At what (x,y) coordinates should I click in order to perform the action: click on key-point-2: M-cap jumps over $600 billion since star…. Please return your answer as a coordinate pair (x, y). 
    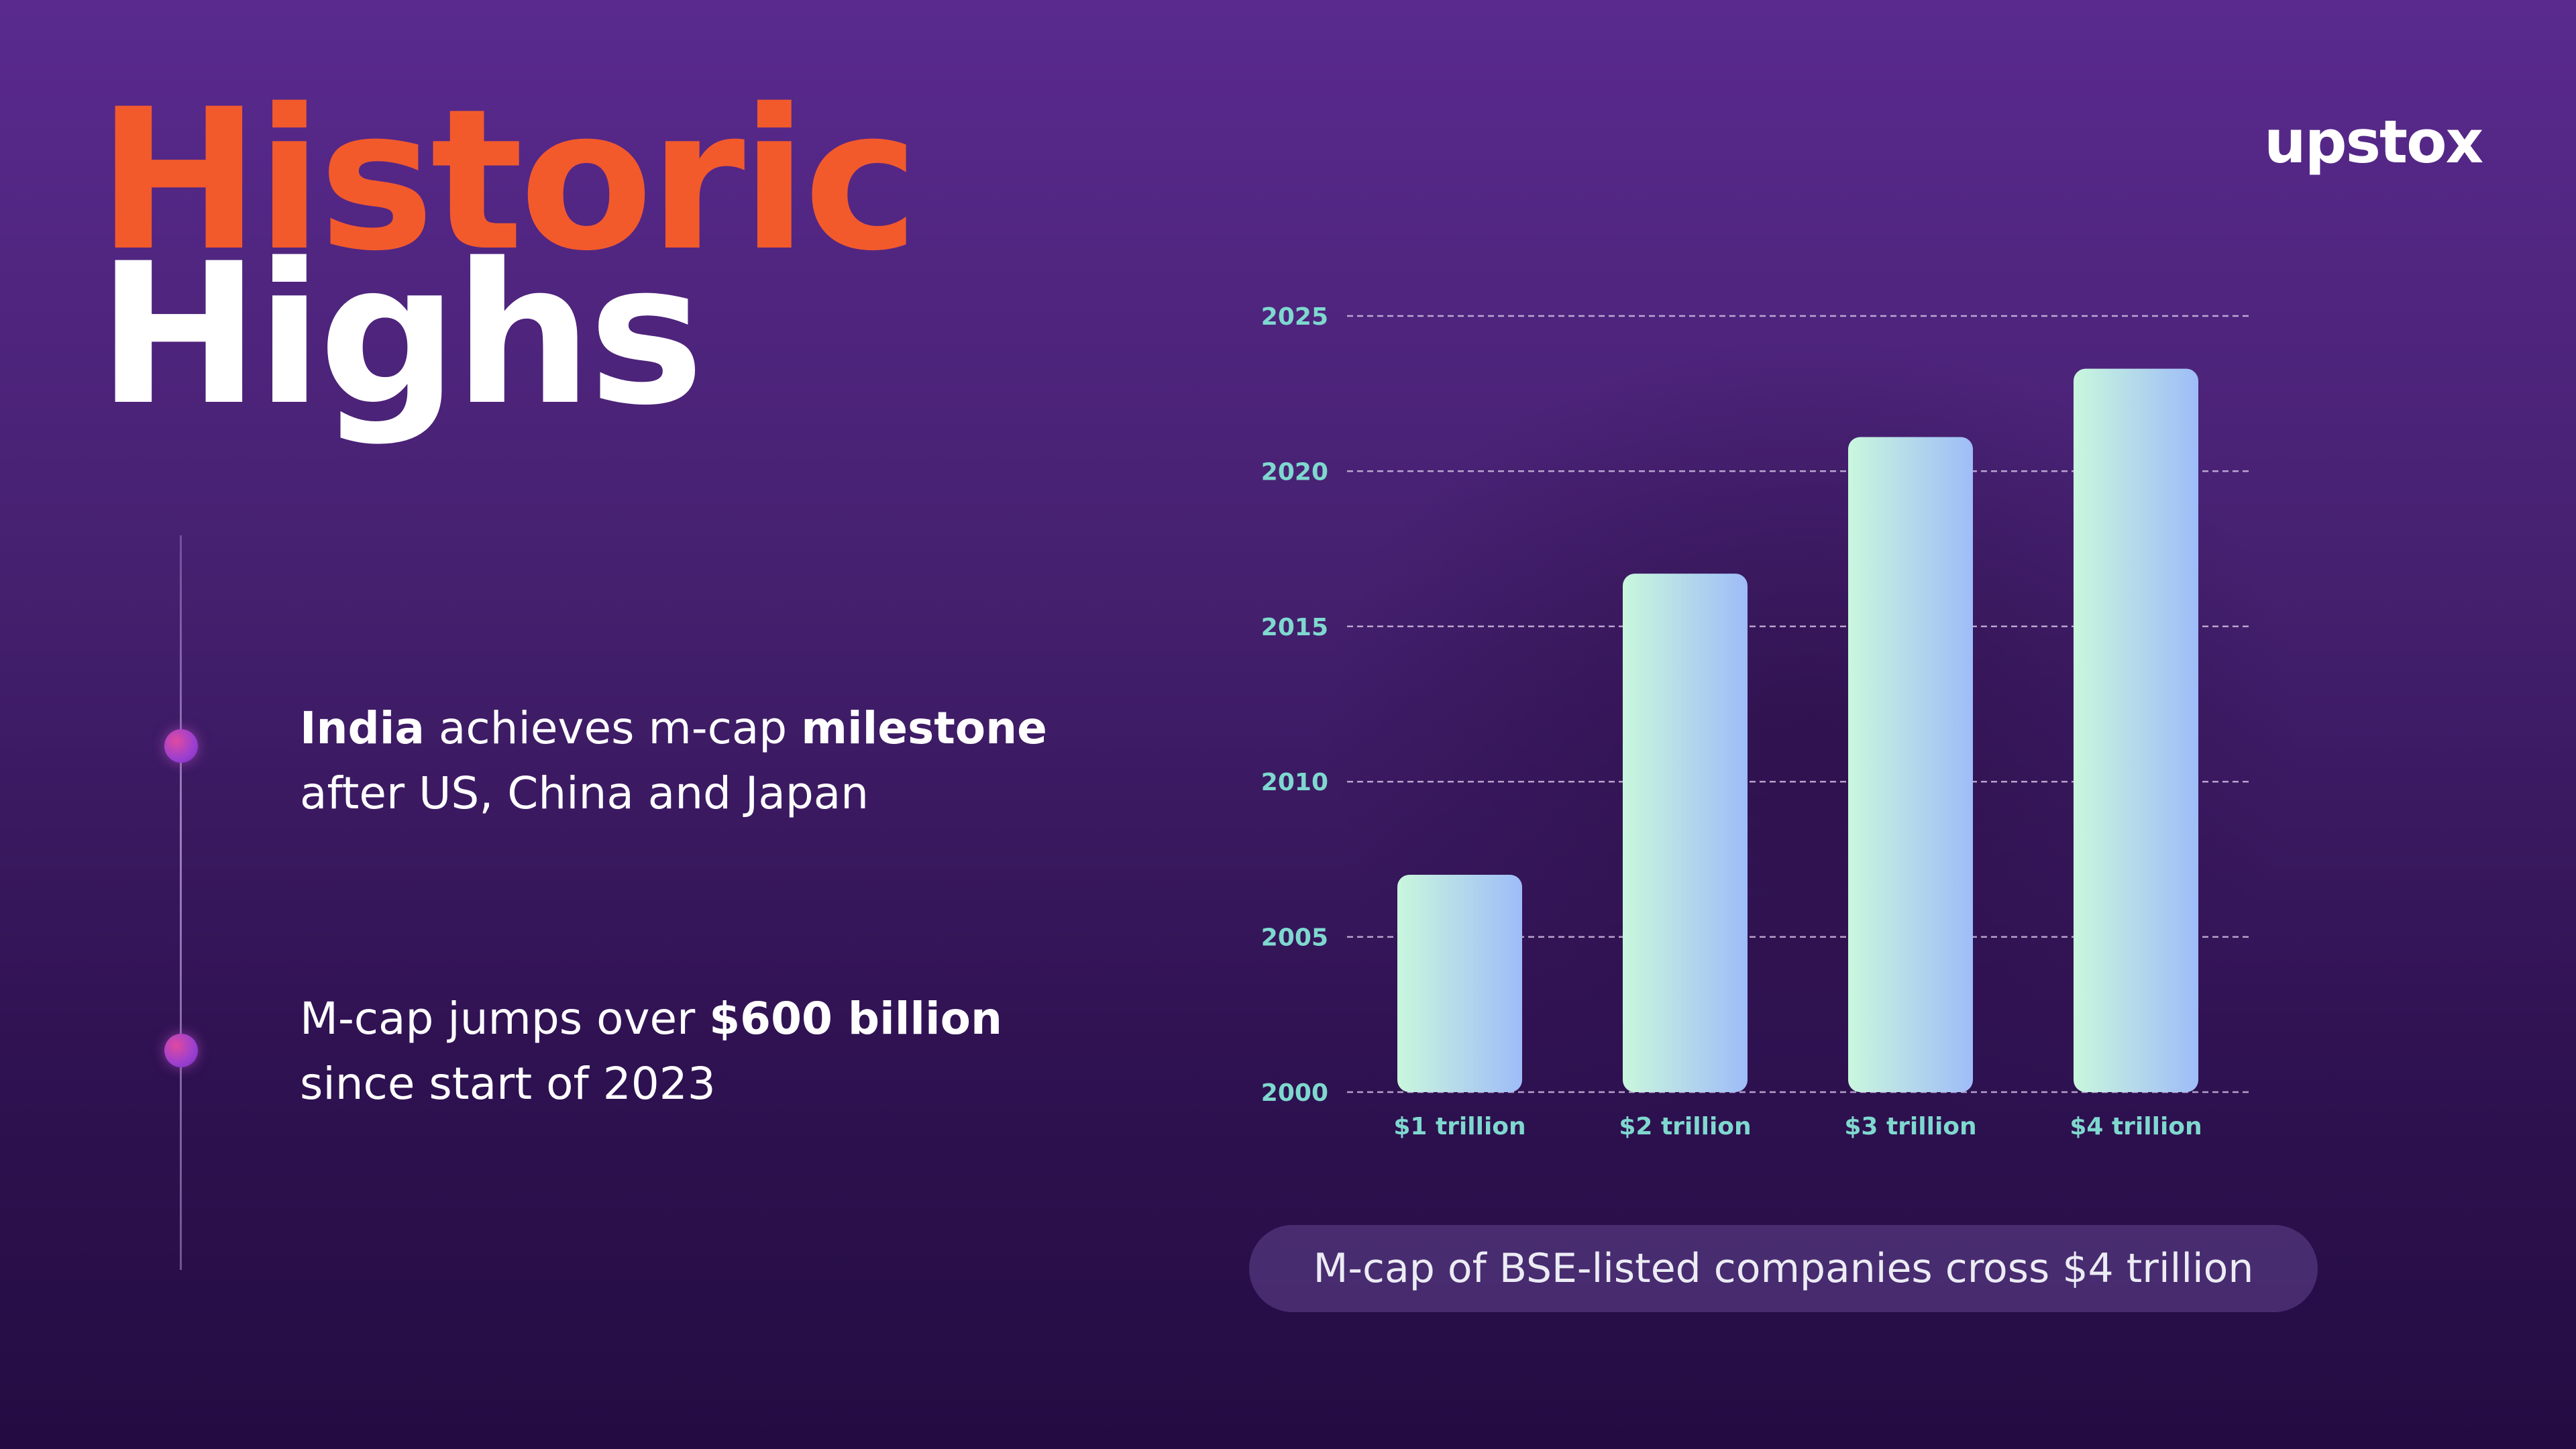
    Looking at the image, I should click on (651, 1051).